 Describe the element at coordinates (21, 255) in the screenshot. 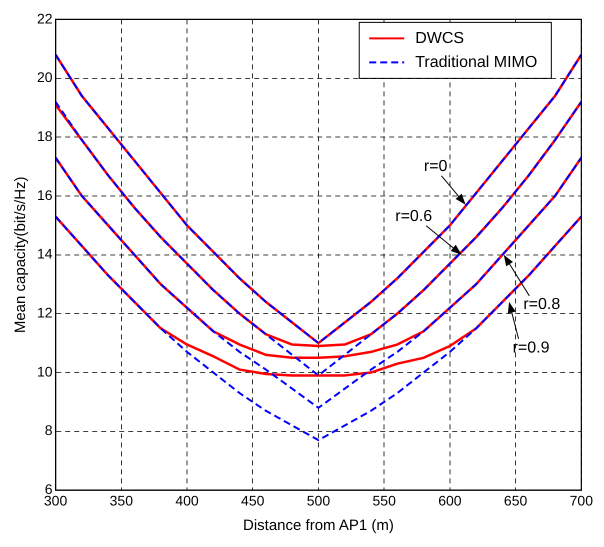

I see `y-axis-title: Mean capacity(bit/s/Hz)` at that location.